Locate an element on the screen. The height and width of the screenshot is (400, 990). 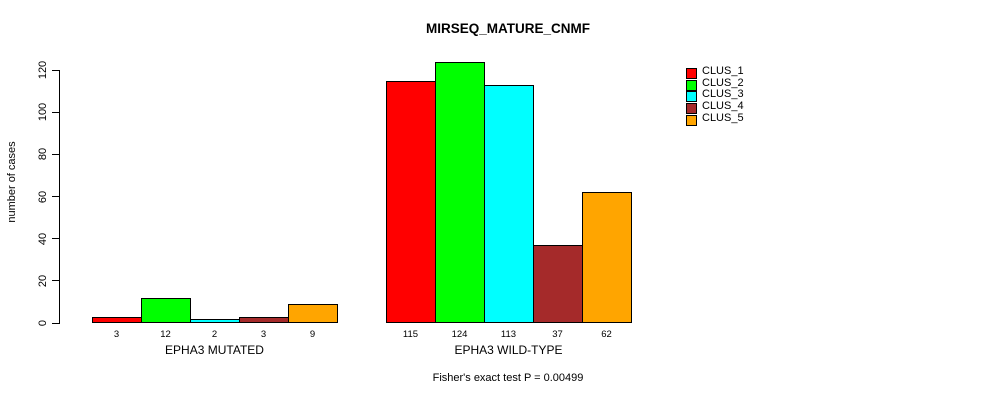
y-tick-label: 0 is located at coordinates (43, 323).